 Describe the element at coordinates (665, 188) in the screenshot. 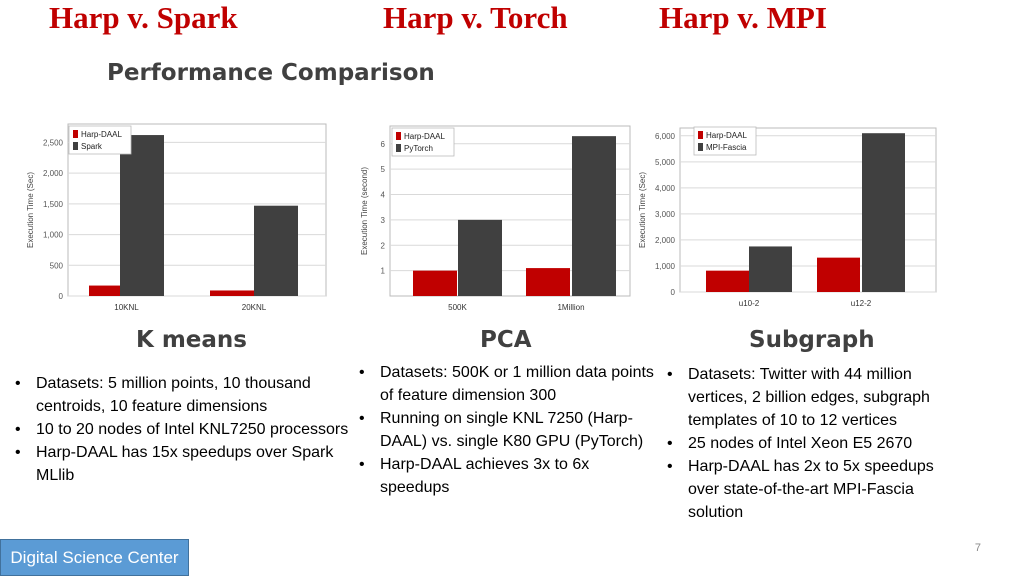

I see `y-tick-label: 4,000` at that location.